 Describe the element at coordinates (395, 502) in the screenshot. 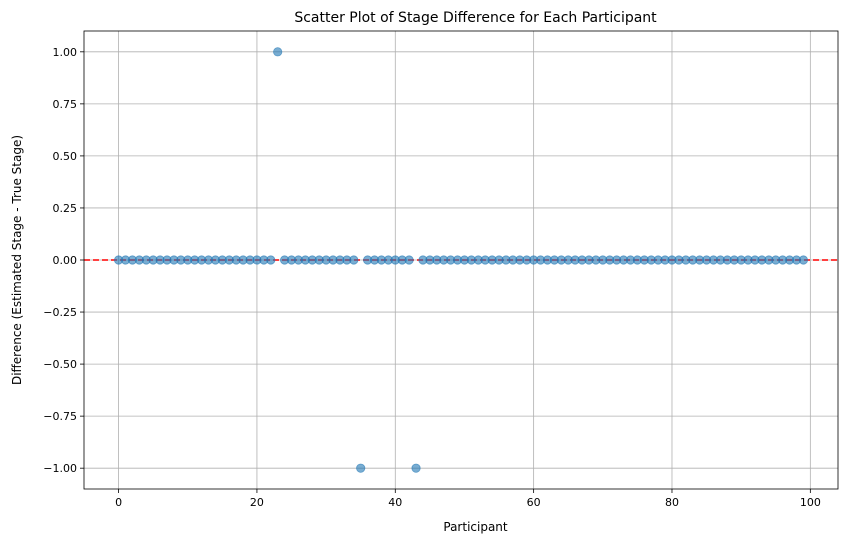

I see `x-tick-label: 40` at that location.